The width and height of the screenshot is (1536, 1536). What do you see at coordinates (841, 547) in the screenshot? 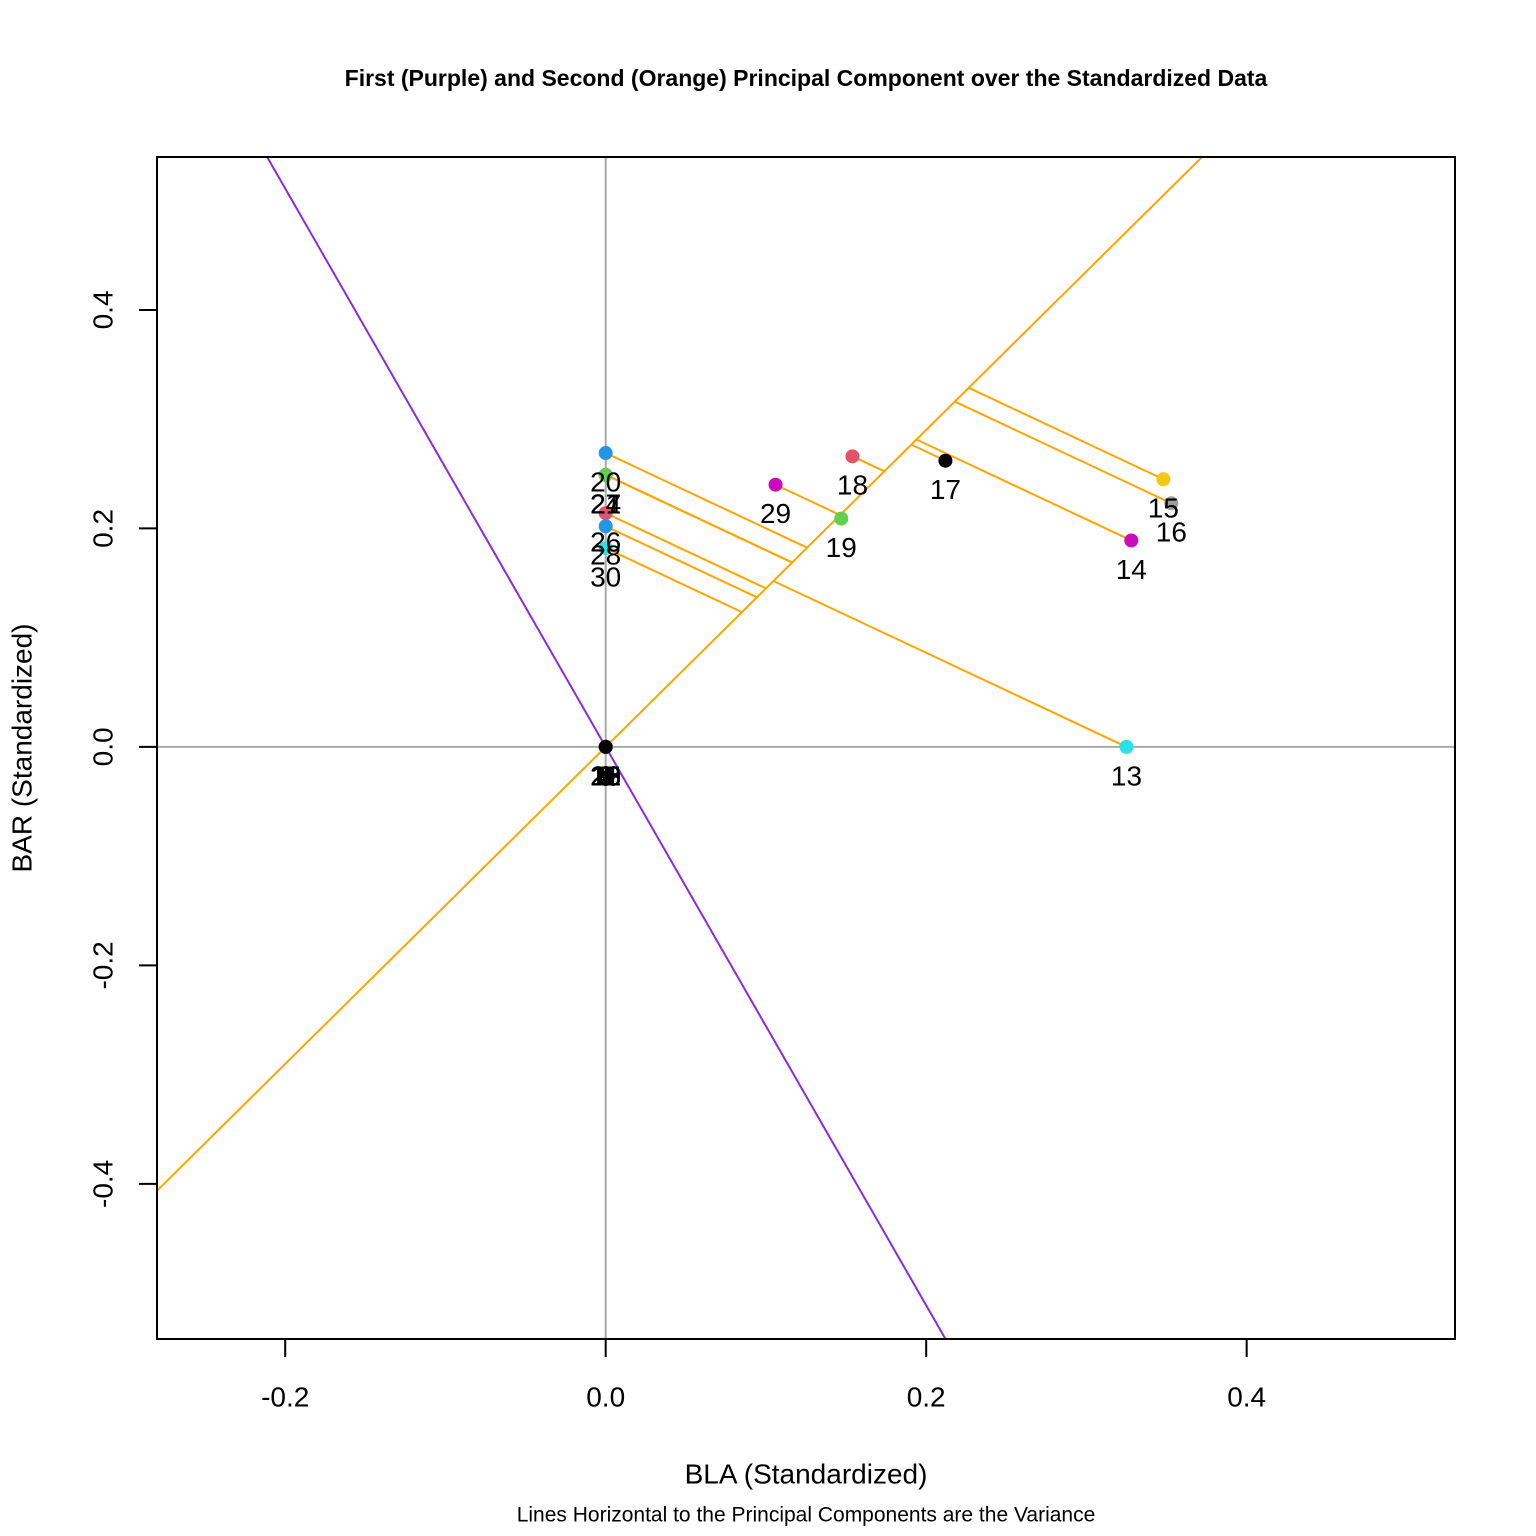
I see `point-label: 19` at bounding box center [841, 547].